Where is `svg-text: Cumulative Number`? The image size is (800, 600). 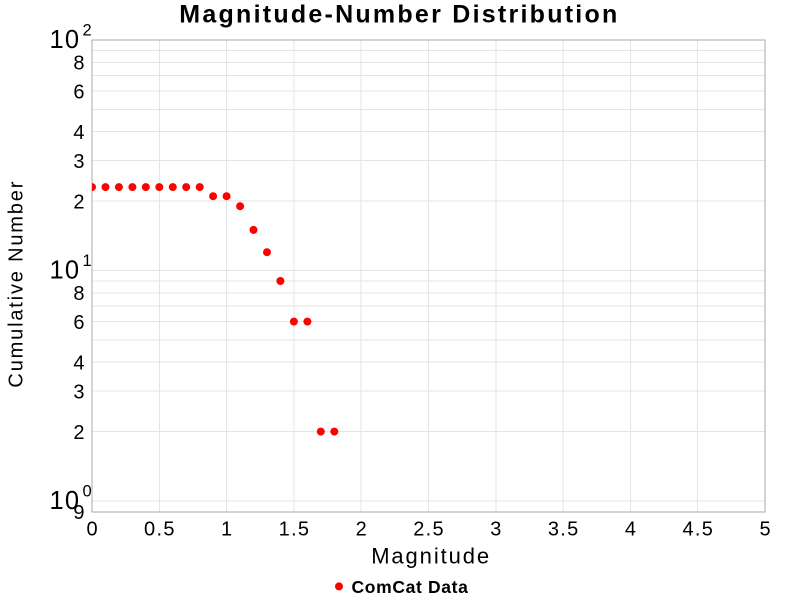
svg-text: Cumulative Number is located at coordinates (17, 284).